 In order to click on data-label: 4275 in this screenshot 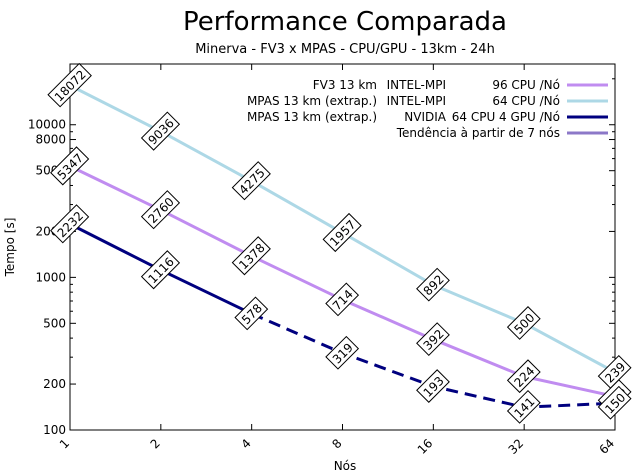, I will do `click(251, 181)`.